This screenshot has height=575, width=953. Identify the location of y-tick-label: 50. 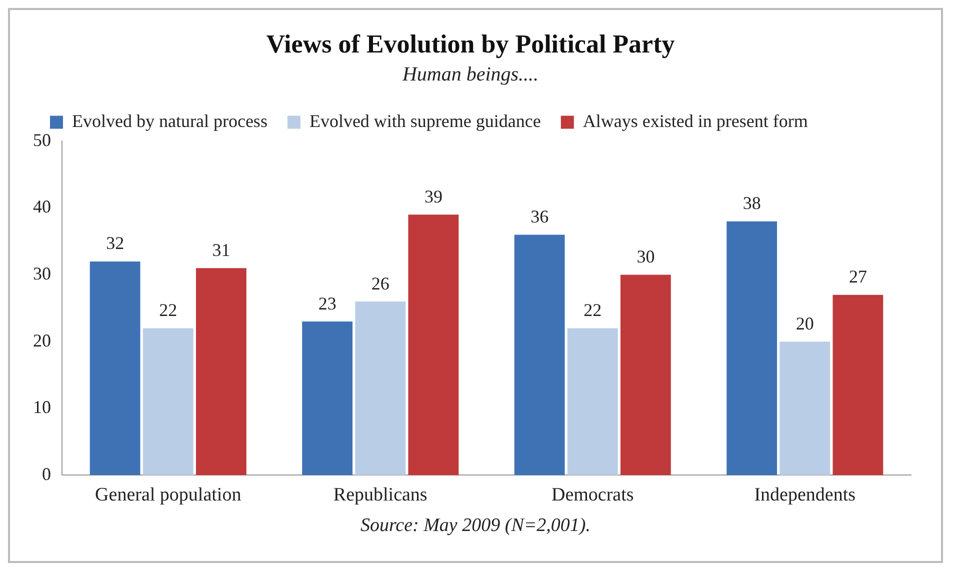
(42, 140).